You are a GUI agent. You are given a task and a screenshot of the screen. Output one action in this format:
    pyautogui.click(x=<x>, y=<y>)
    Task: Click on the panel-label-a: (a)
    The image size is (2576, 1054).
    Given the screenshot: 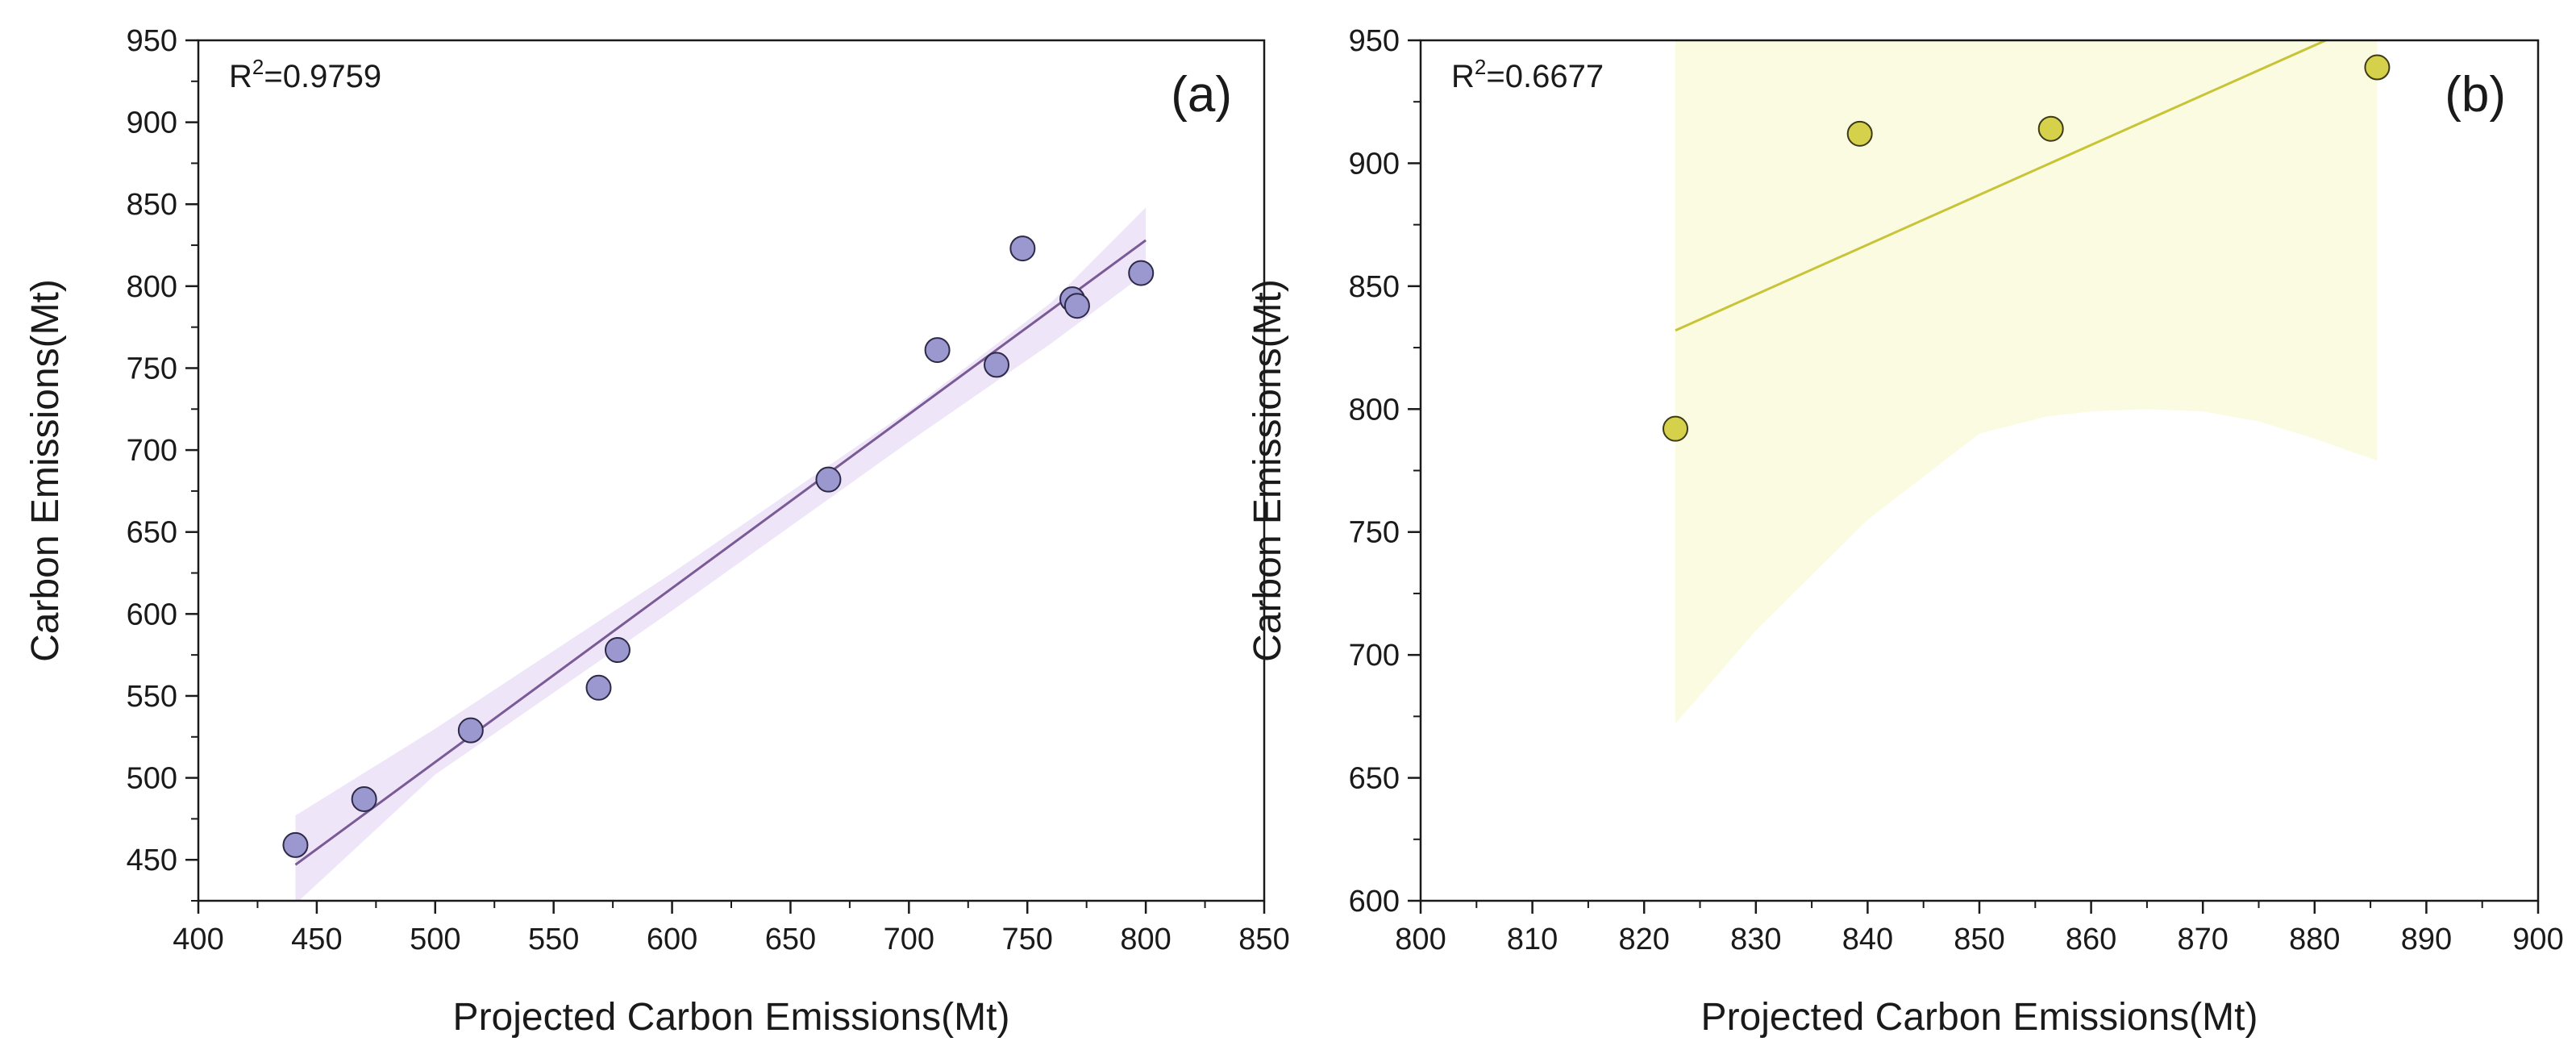 What is the action you would take?
    pyautogui.click(x=1201, y=95)
    